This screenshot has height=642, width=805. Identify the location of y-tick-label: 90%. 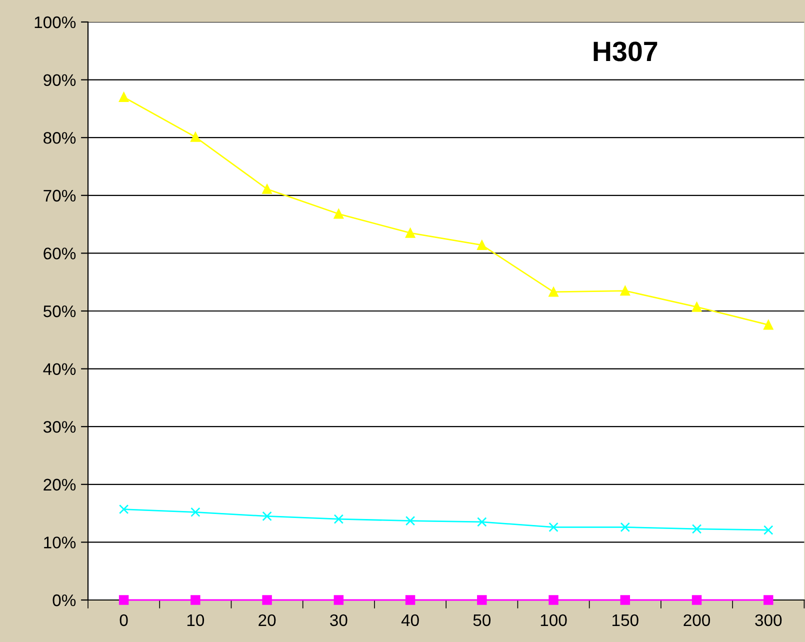
(60, 80).